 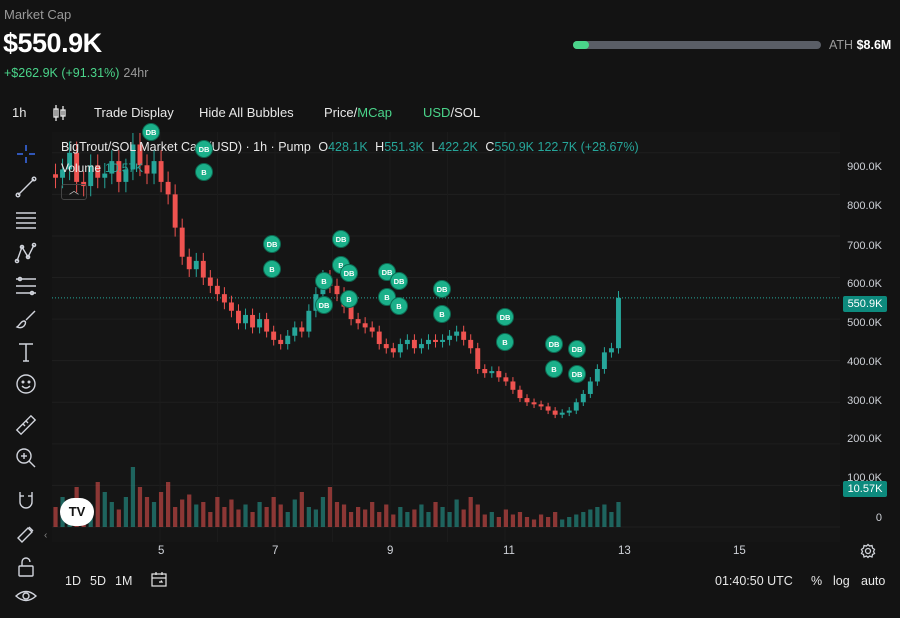 I want to click on eye-icon, so click(x=26, y=596).